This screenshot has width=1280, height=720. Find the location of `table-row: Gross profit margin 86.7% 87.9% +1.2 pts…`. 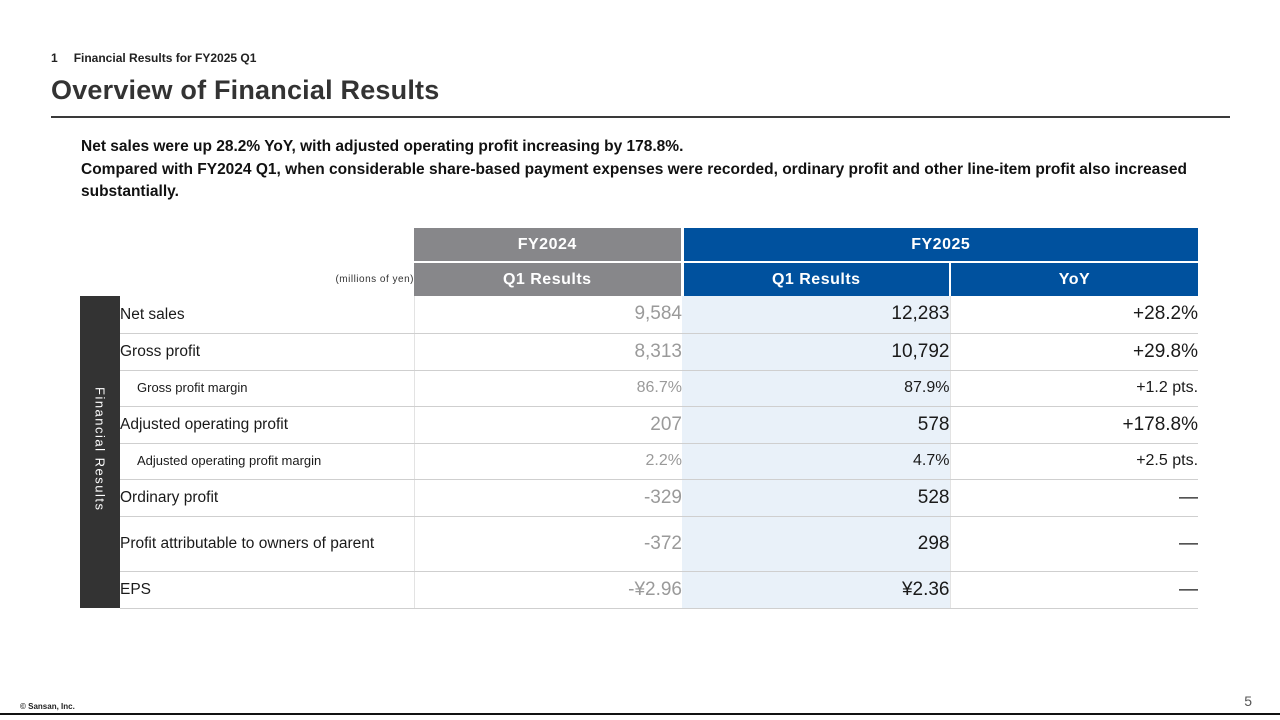

table-row: Gross profit margin 86.7% 87.9% +1.2 pts… is located at coordinates (639, 388).